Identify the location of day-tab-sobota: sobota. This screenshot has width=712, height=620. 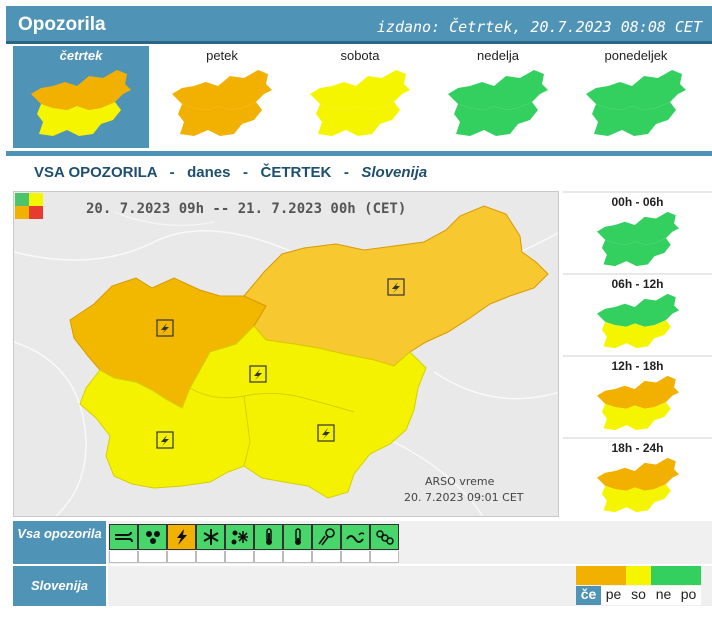
(360, 97).